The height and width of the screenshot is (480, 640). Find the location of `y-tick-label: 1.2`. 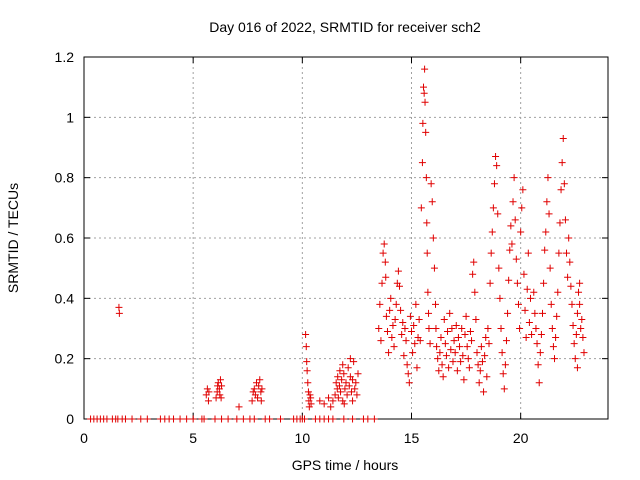

y-tick-label: 1.2 is located at coordinates (65, 57).